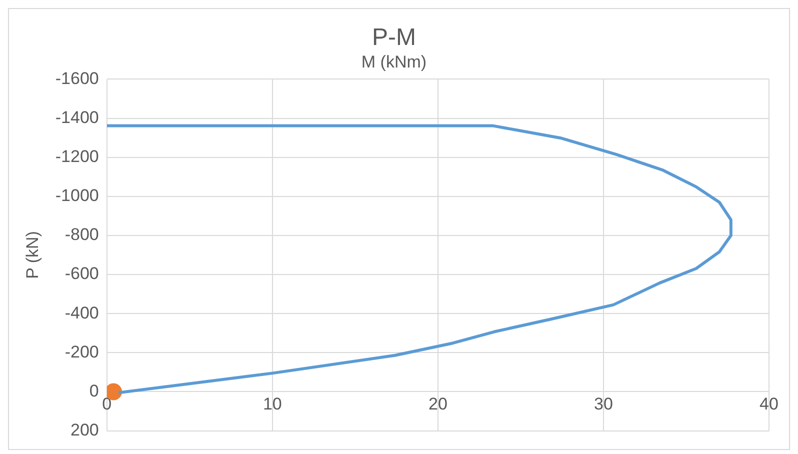  Describe the element at coordinates (272, 404) in the screenshot. I see `x-tick-label: 10` at that location.